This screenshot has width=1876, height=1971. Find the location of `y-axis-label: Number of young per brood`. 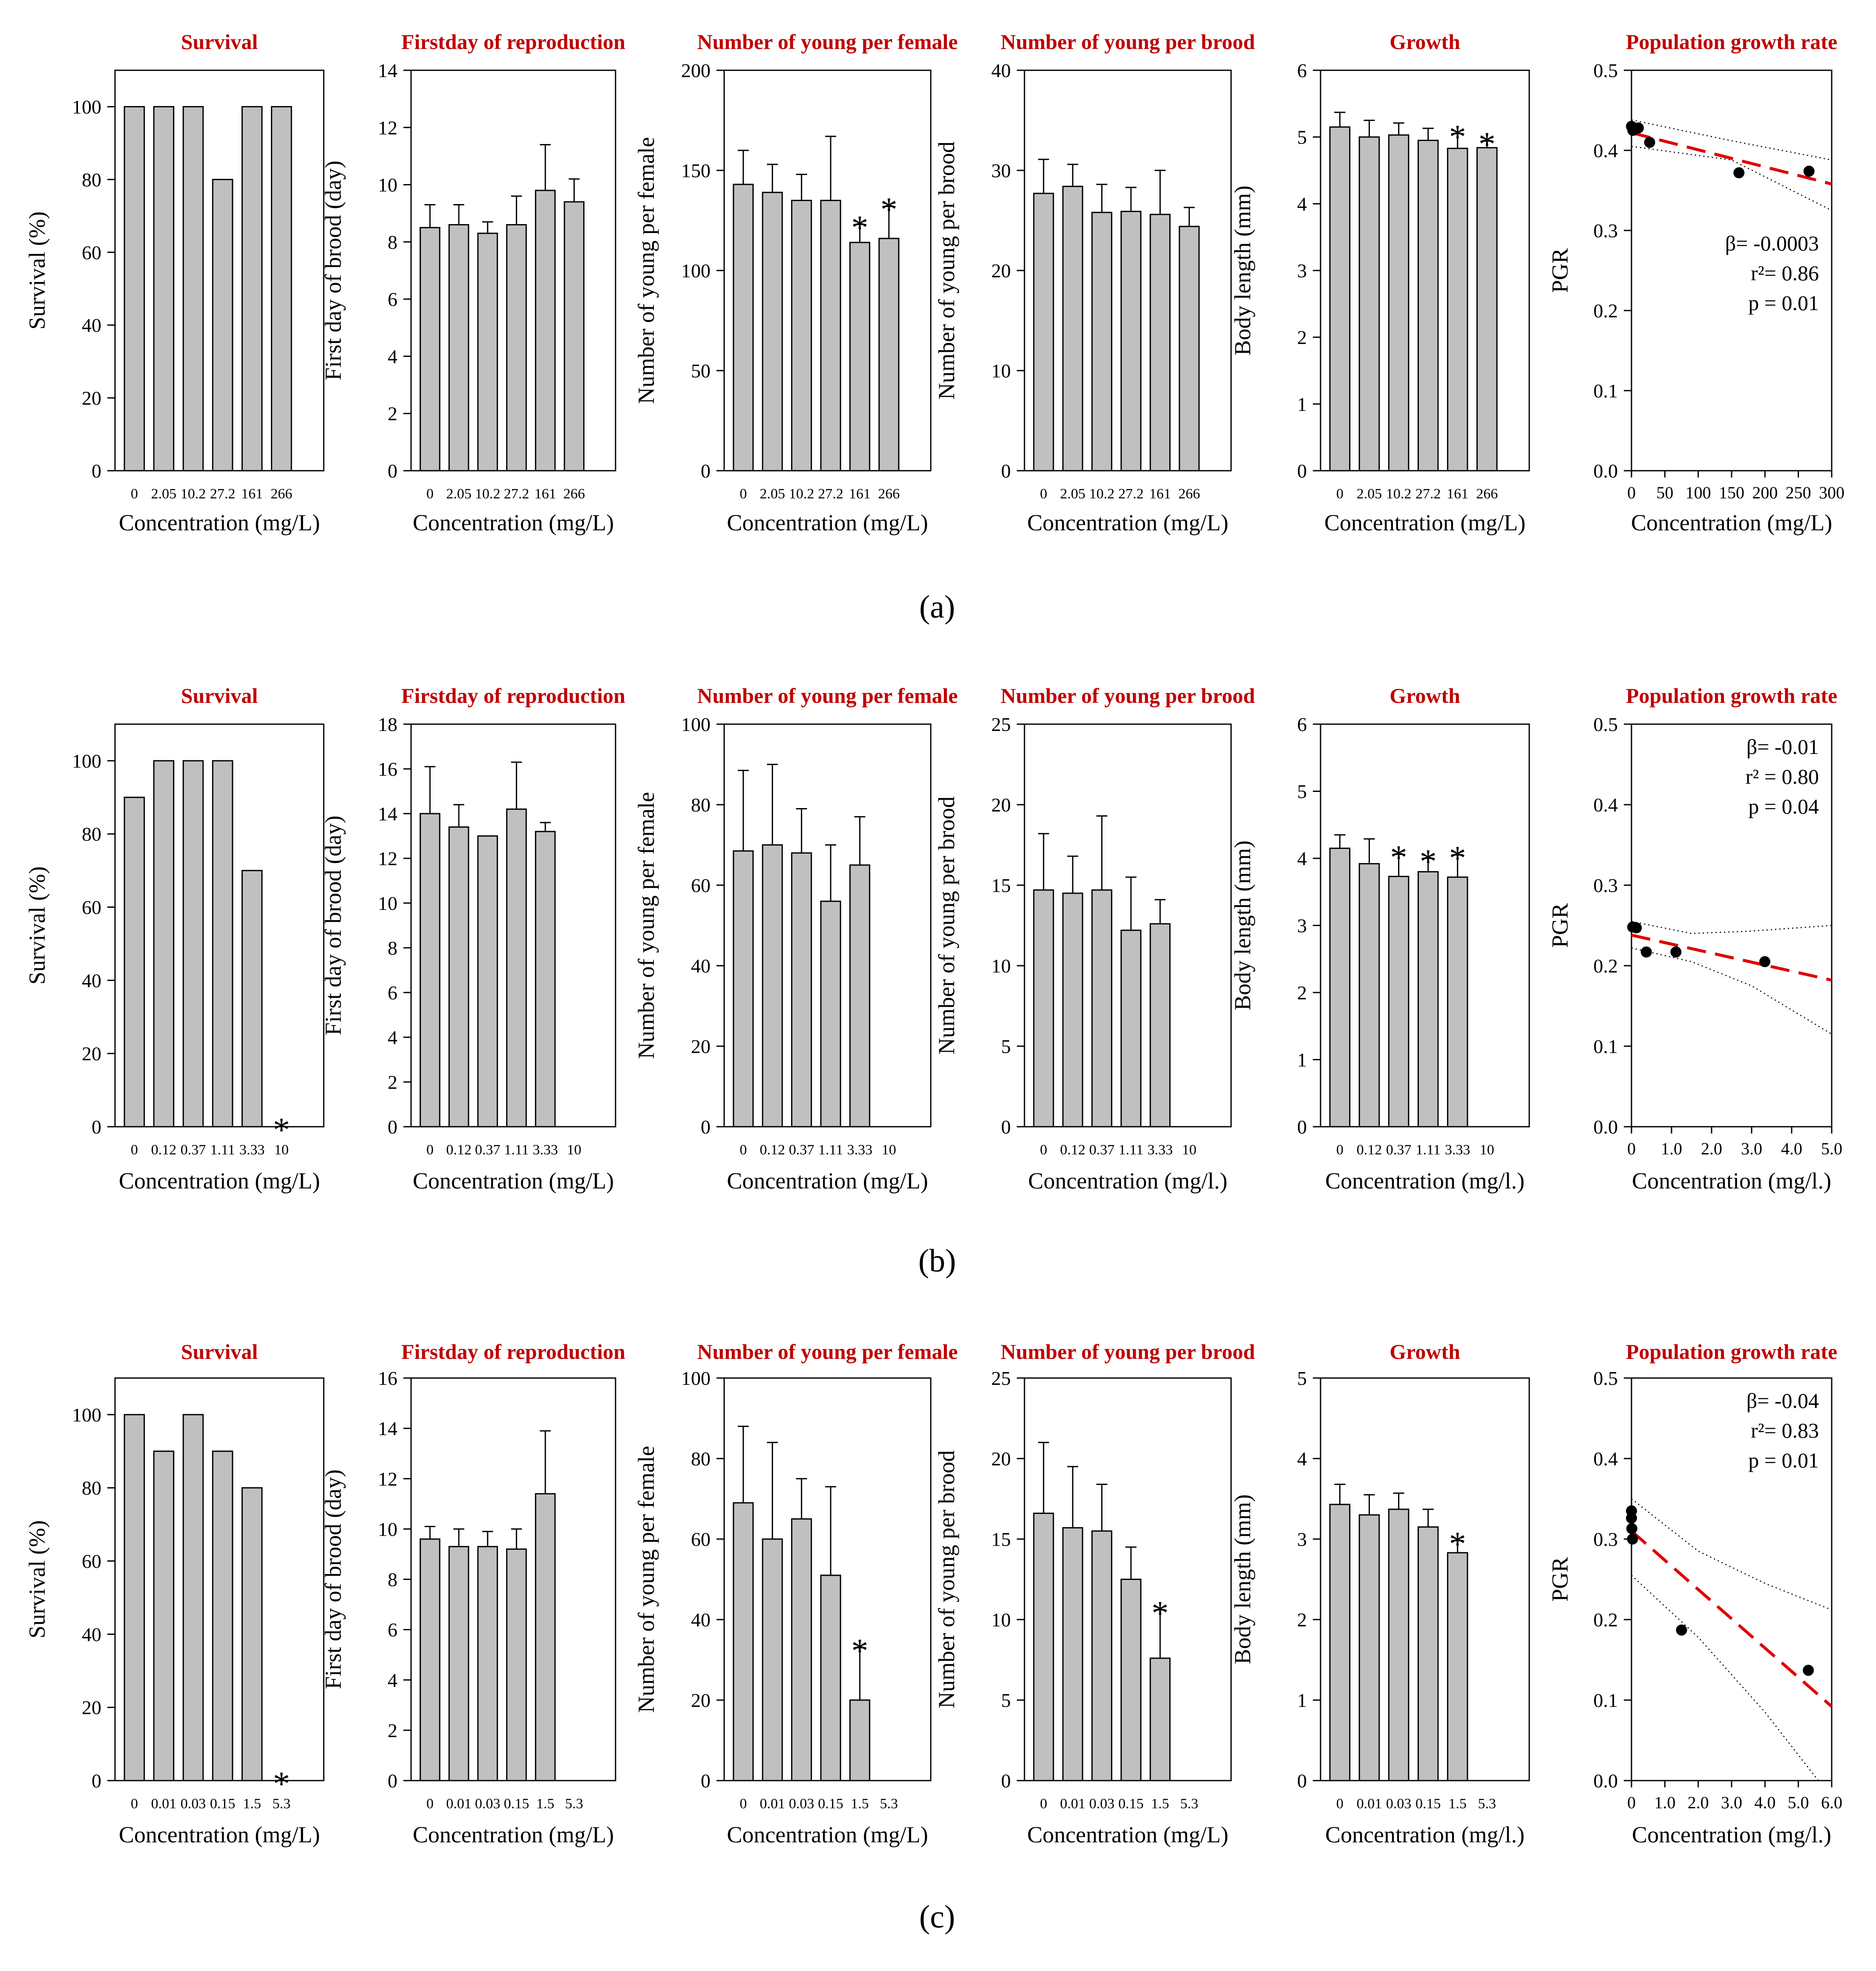

y-axis-label: Number of young per brood is located at coordinates (947, 270).